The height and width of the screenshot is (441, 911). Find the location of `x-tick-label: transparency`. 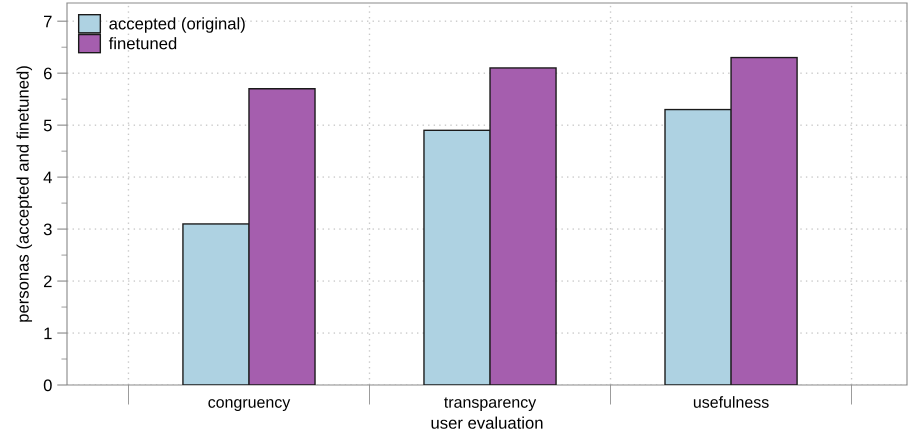

x-tick-label: transparency is located at coordinates (490, 404).